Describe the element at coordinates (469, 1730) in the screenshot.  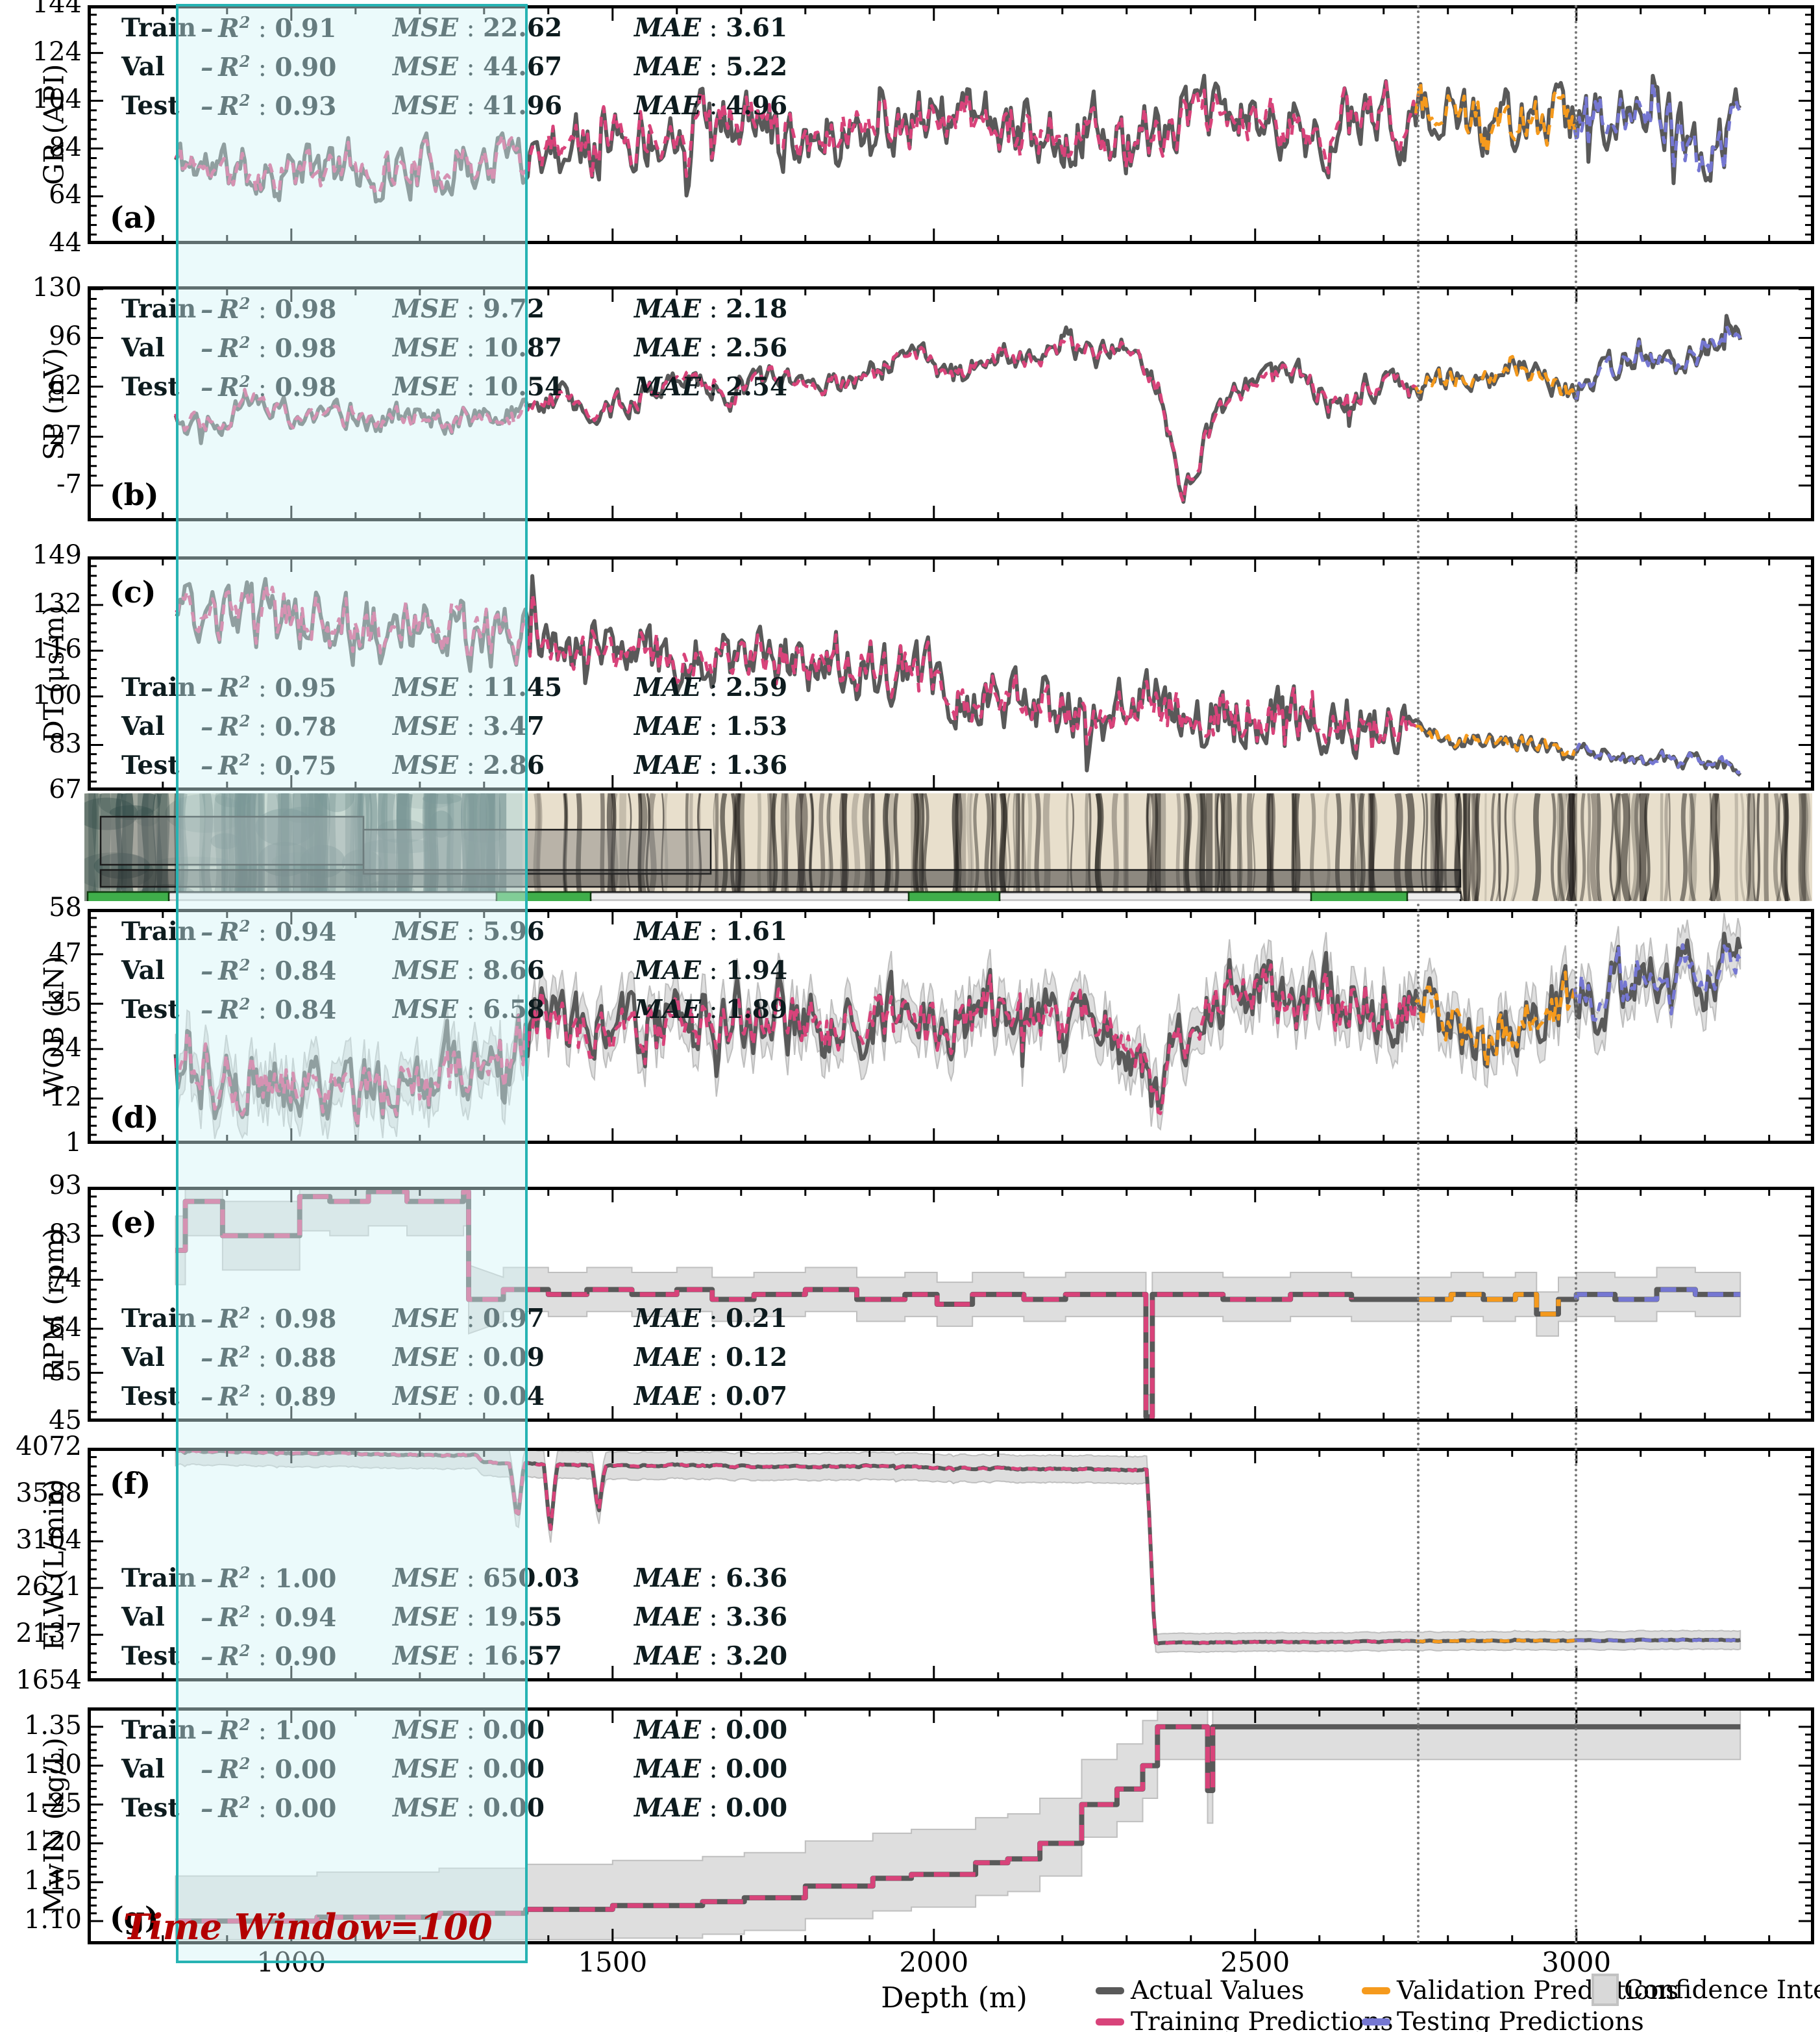
I see `stats-mse: MSE : 0.00` at that location.